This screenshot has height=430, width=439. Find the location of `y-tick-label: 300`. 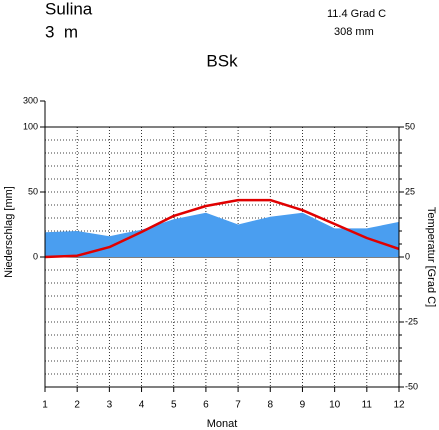

y-tick-label: 300 is located at coordinates (30, 100).